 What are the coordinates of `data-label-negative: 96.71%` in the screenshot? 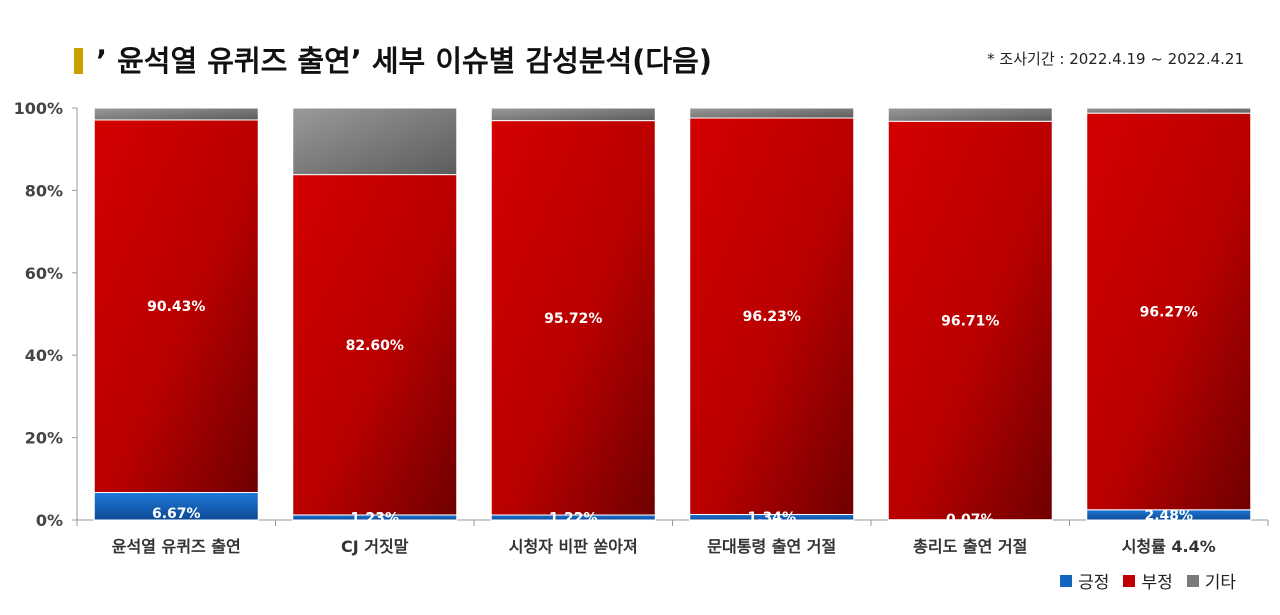 It's located at (970, 321).